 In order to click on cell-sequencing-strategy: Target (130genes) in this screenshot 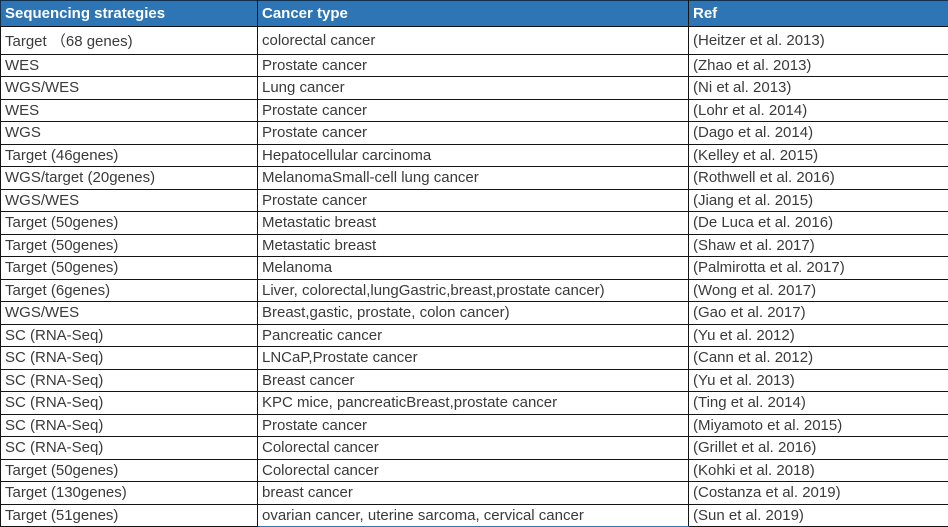, I will do `click(129, 493)`.